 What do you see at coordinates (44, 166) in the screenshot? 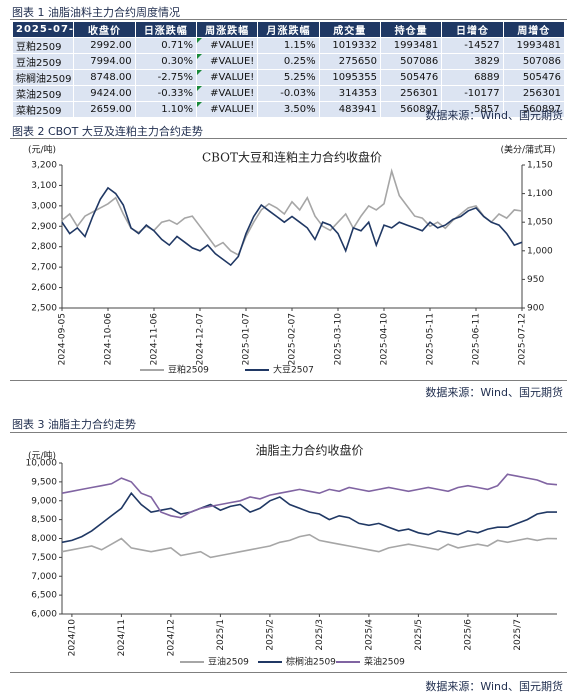
I see `y-tick-label: 3,200` at bounding box center [44, 166].